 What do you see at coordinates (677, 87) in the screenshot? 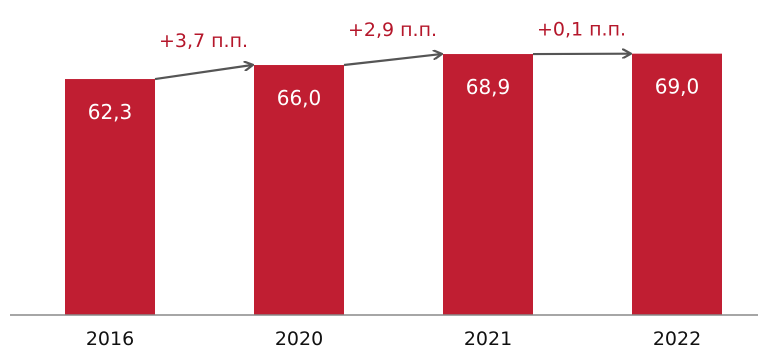
I see `bar-value-label-2022: 69,0` at bounding box center [677, 87].